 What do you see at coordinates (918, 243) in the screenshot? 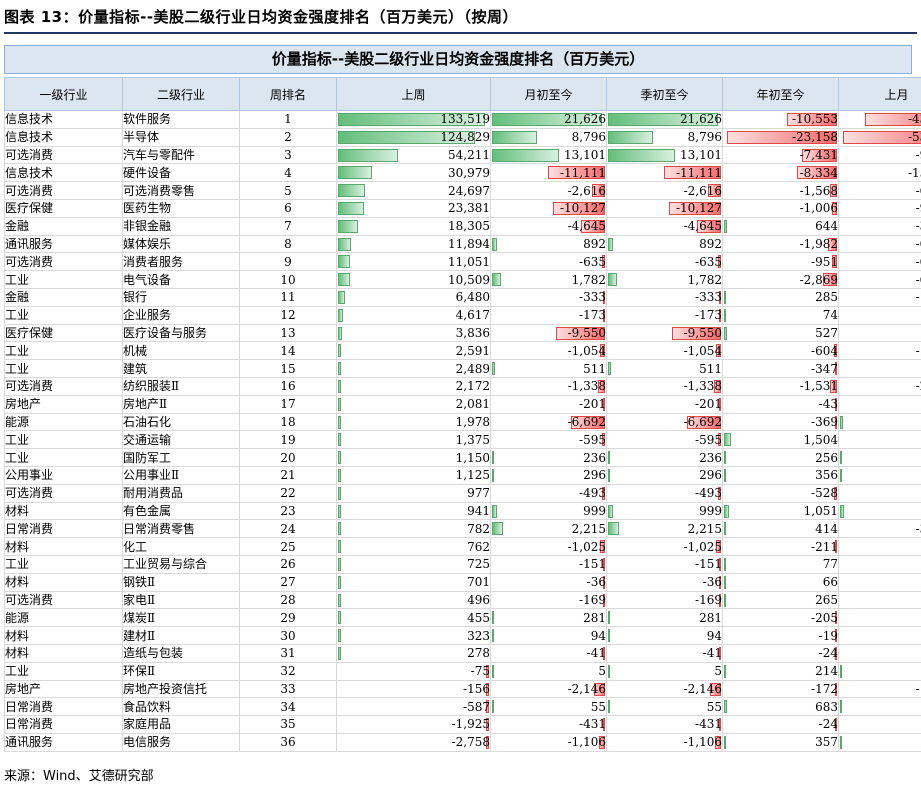
I see `cell-value: -6,738` at bounding box center [918, 243].